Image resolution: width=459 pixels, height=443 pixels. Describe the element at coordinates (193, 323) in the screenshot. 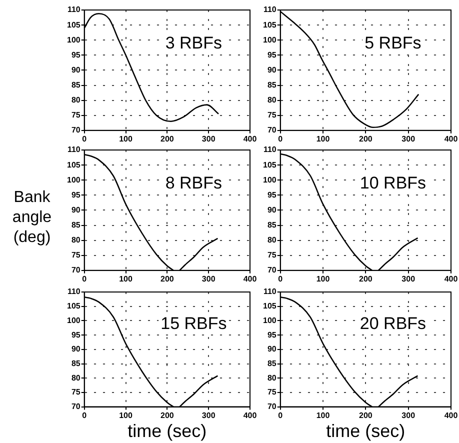

I see `annotation: 15 RBFs` at that location.